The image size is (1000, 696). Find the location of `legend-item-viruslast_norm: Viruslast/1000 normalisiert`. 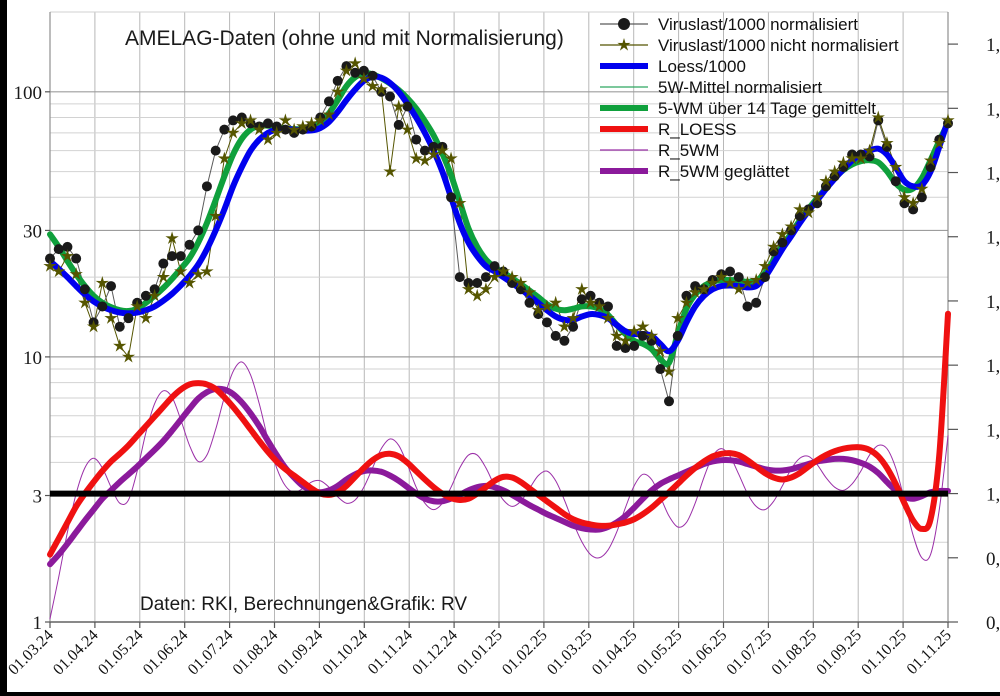

legend-item-viruslast_norm: Viruslast/1000 normalisiert is located at coordinates (729, 24).